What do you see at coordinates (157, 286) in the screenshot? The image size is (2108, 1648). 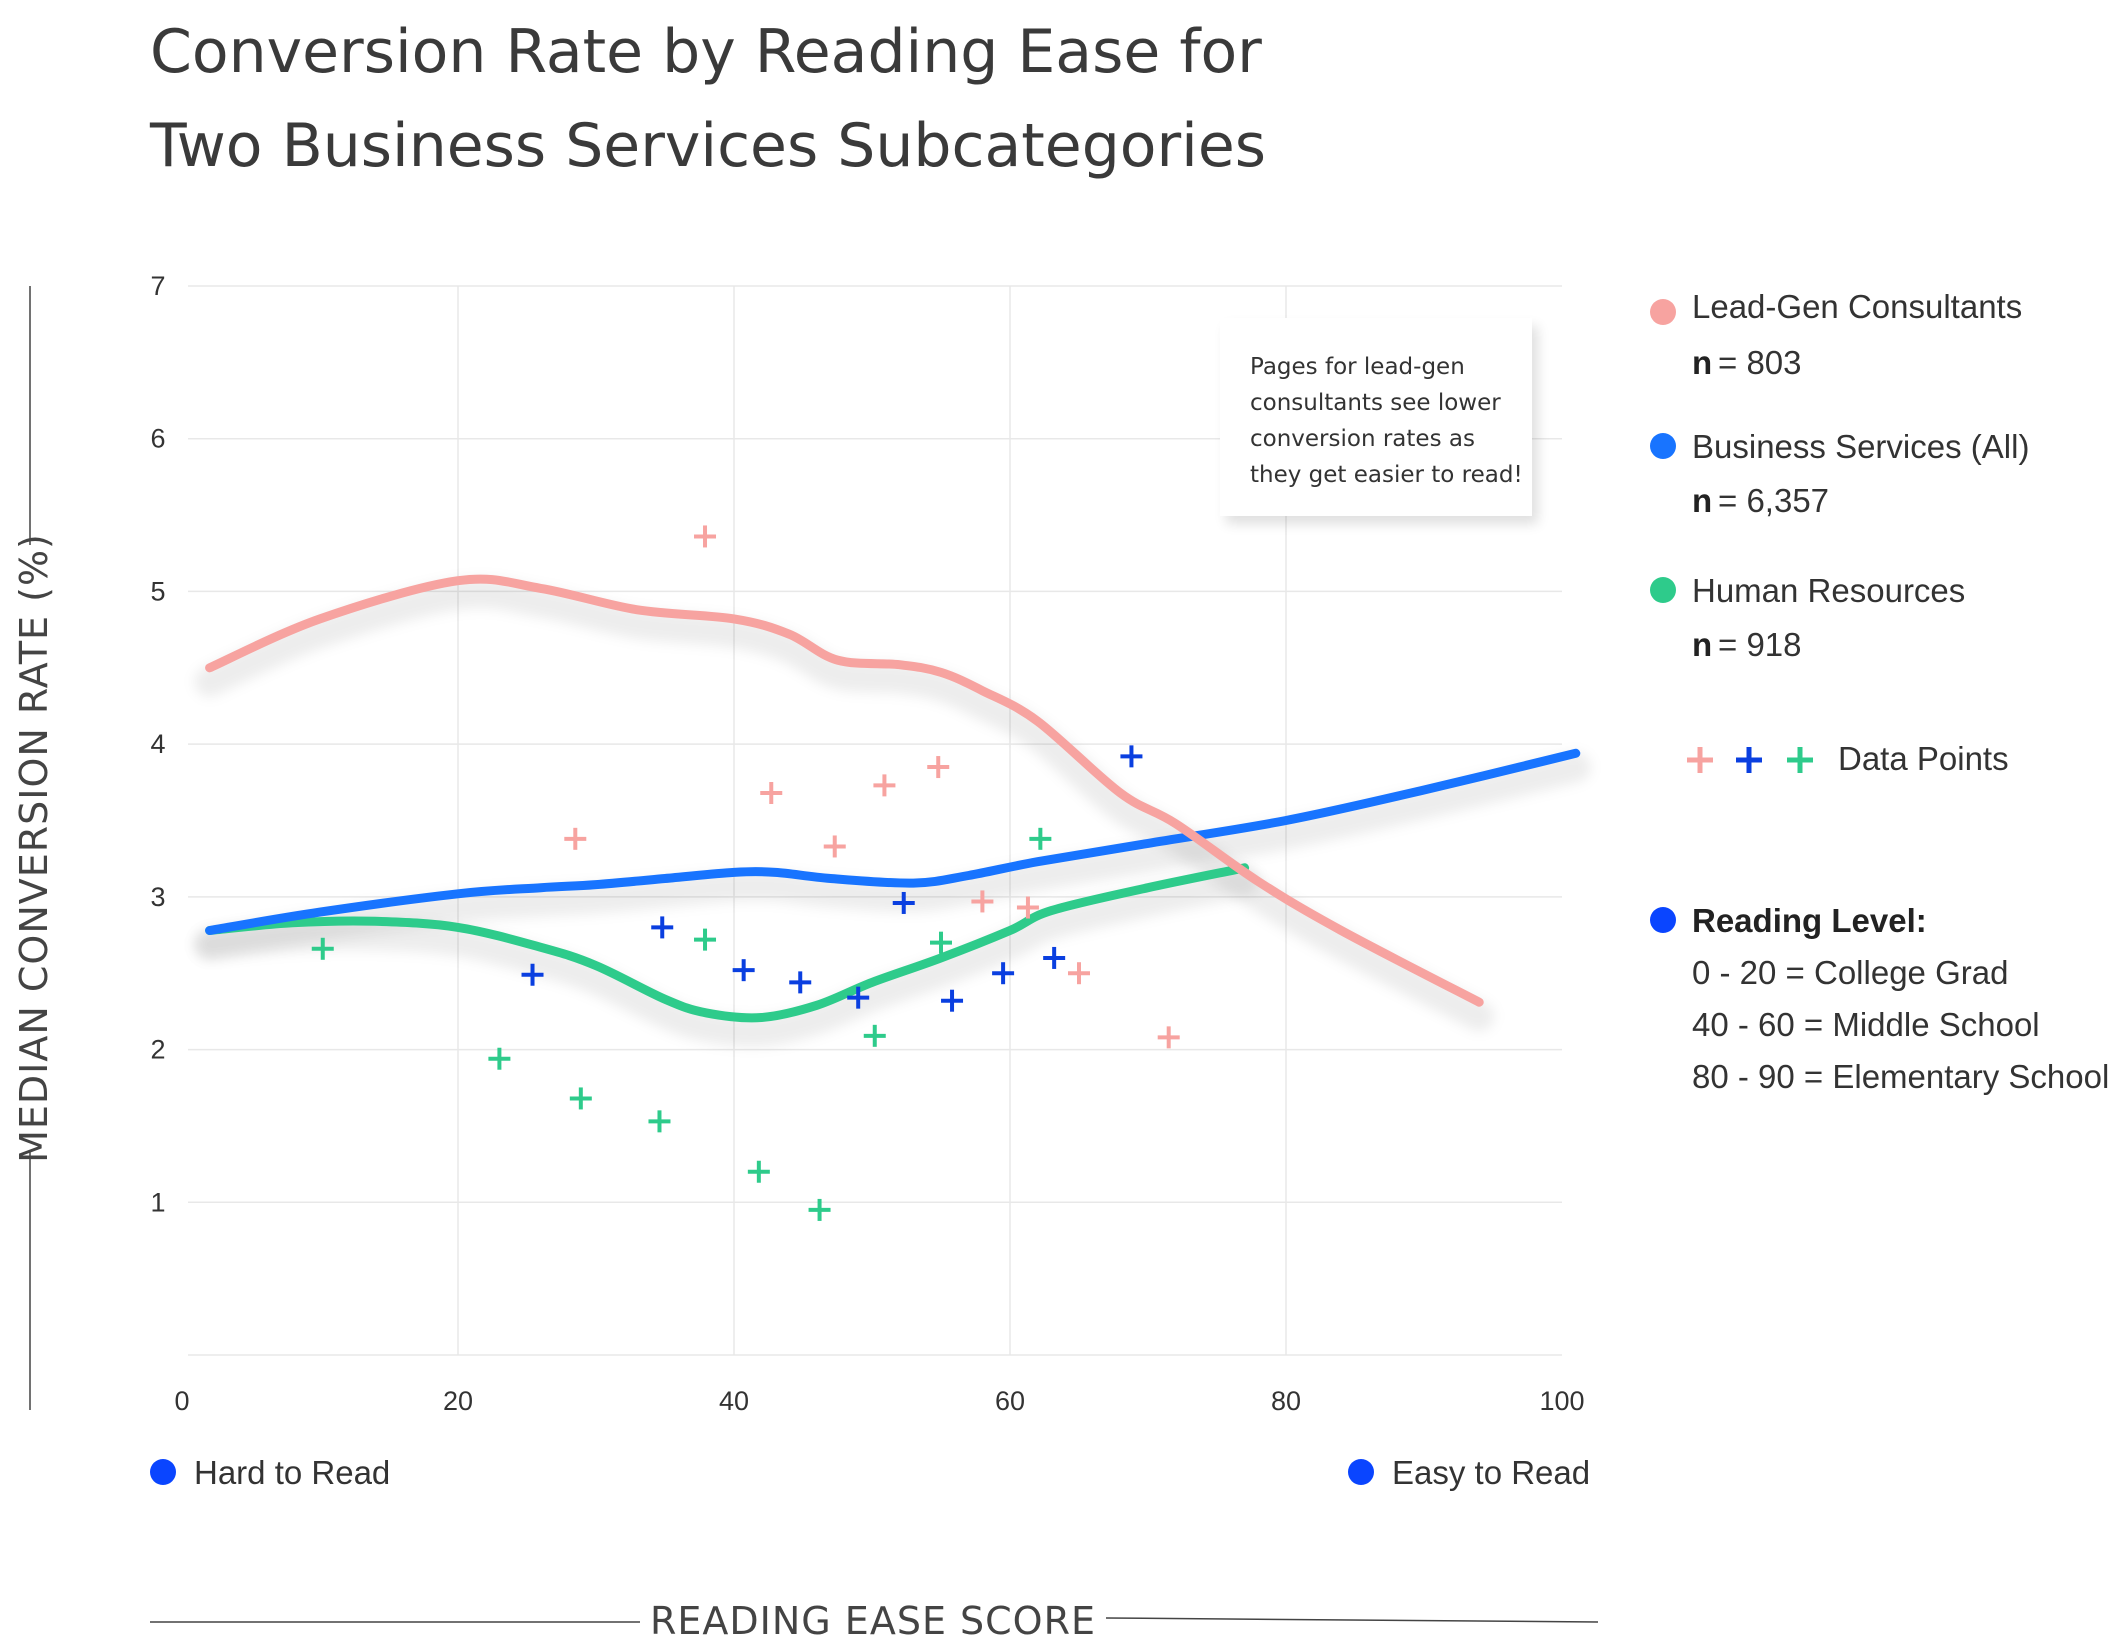 I see `y-tick-label: 7` at bounding box center [157, 286].